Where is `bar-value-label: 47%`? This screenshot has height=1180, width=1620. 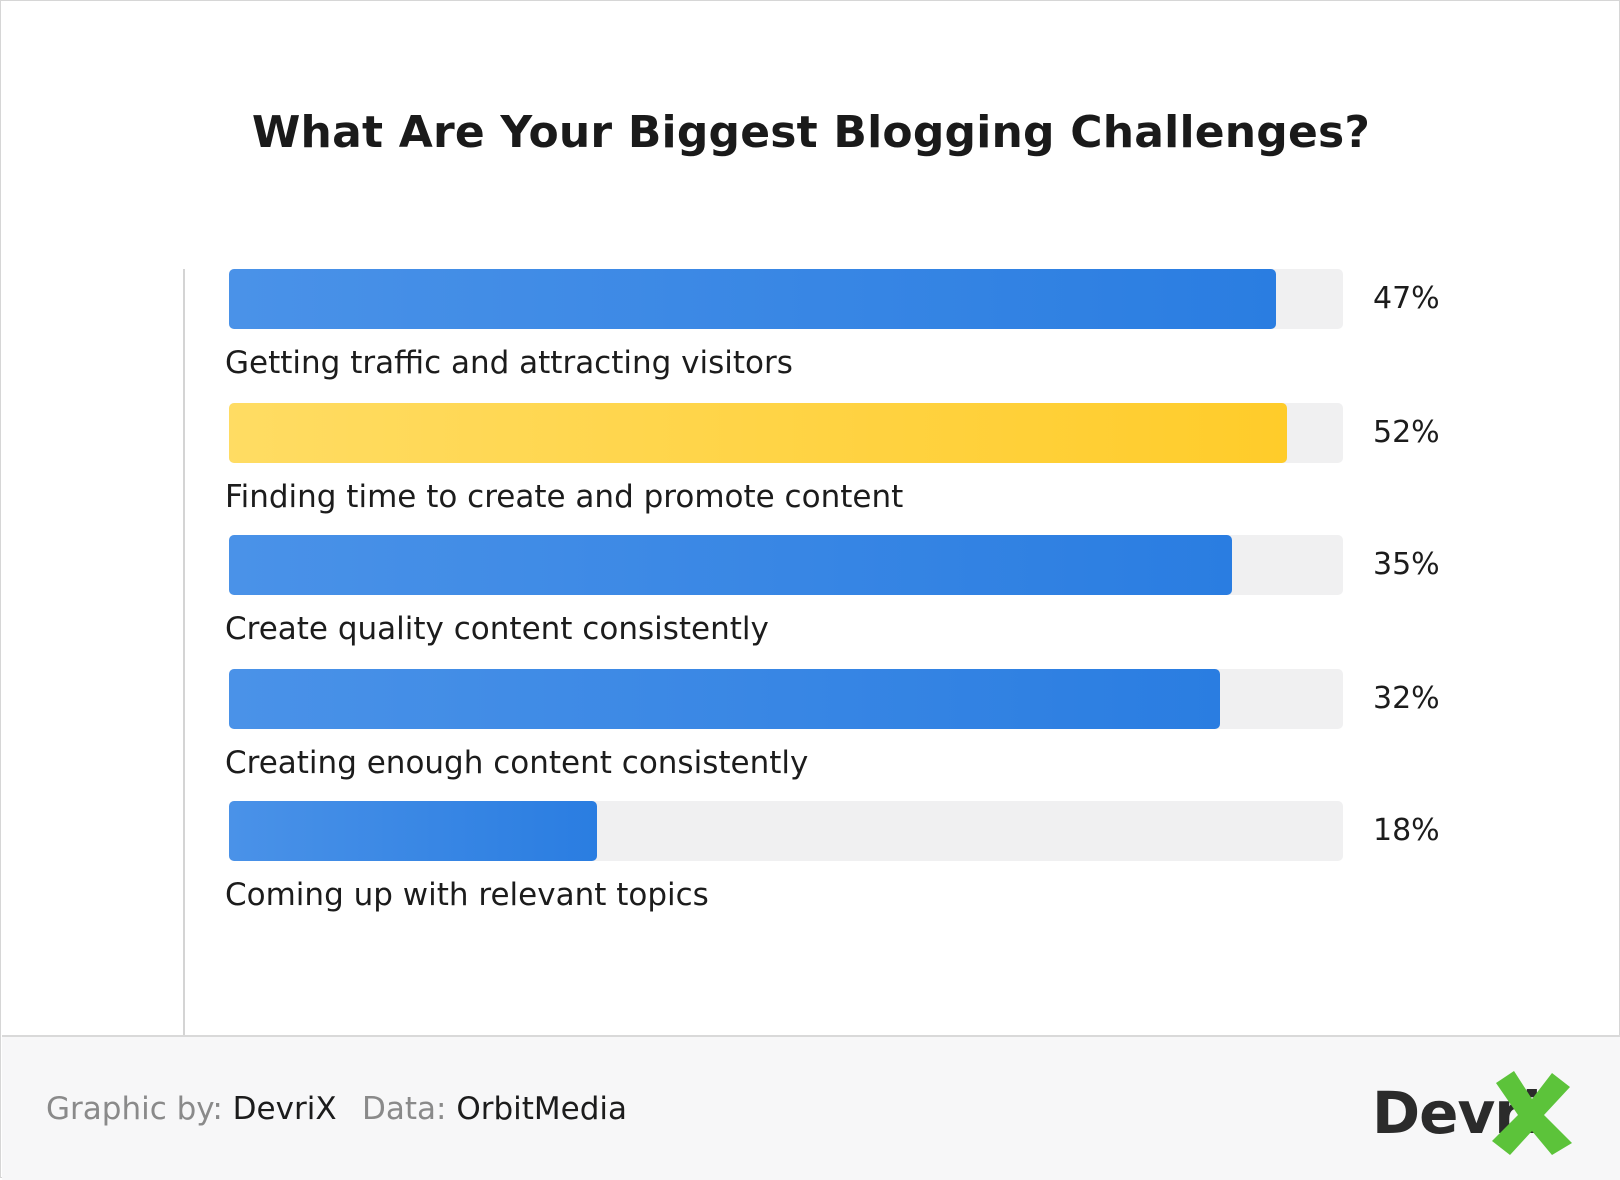
bar-value-label: 47% is located at coordinates (1406, 298).